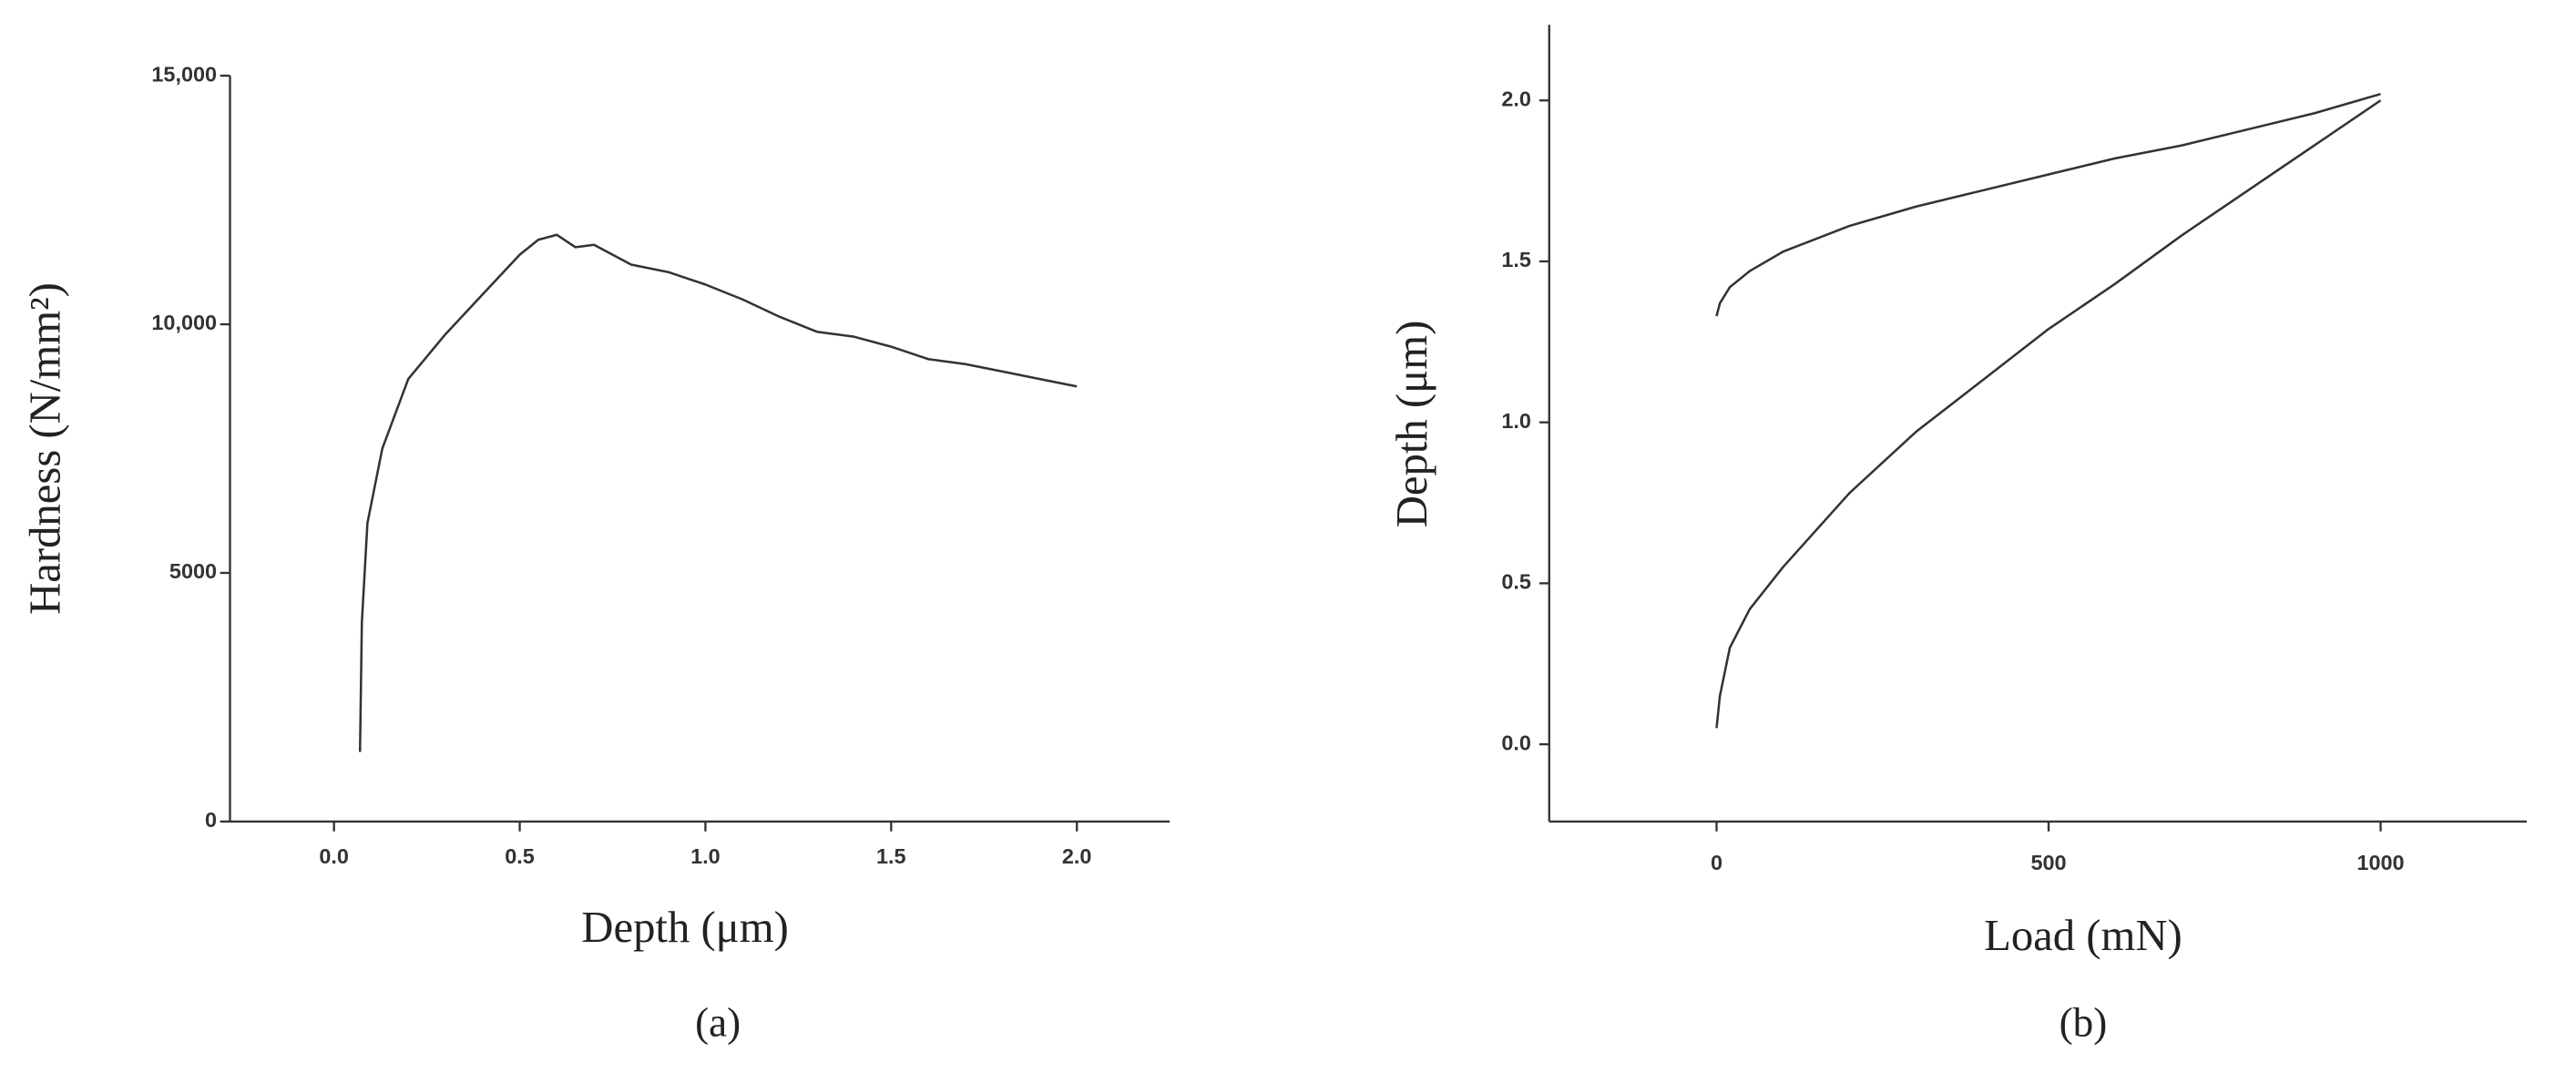  Describe the element at coordinates (891, 856) in the screenshot. I see `x-tick-label: 1.5` at that location.